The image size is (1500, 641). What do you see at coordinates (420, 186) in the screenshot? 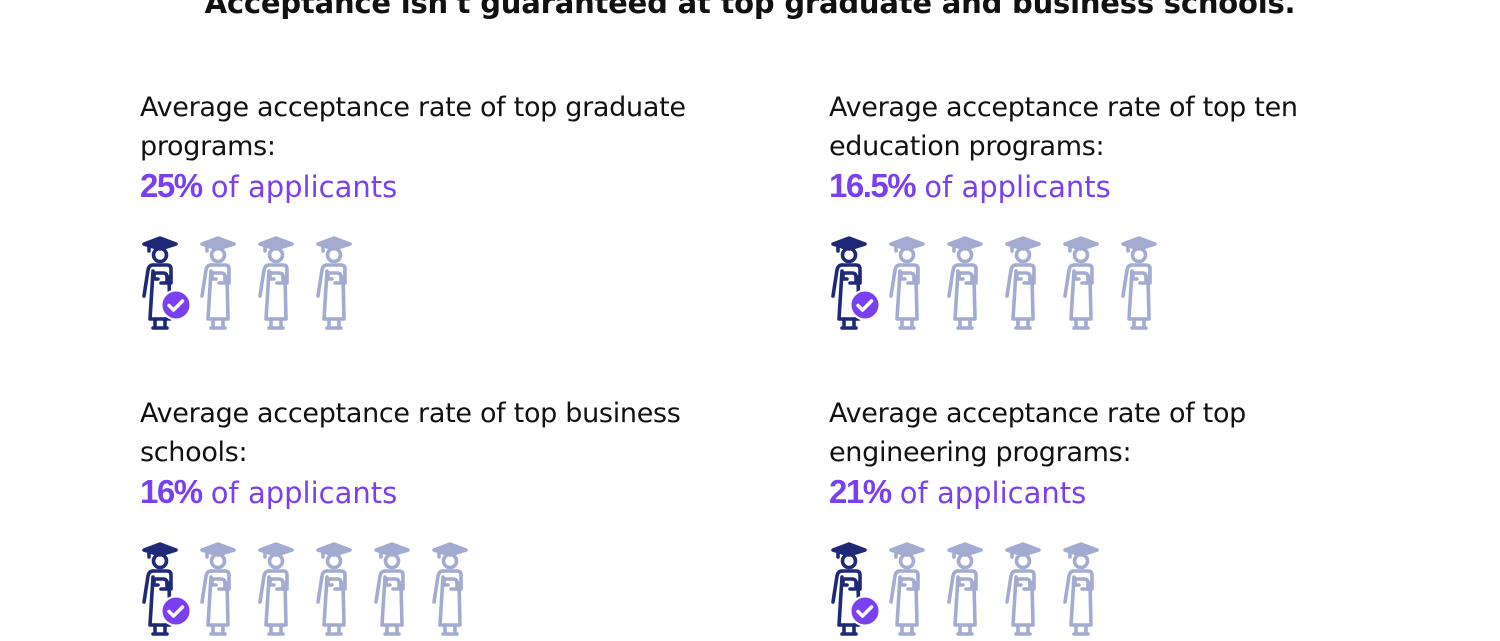
I see `stat-value-line: 25% of applicants` at bounding box center [420, 186].